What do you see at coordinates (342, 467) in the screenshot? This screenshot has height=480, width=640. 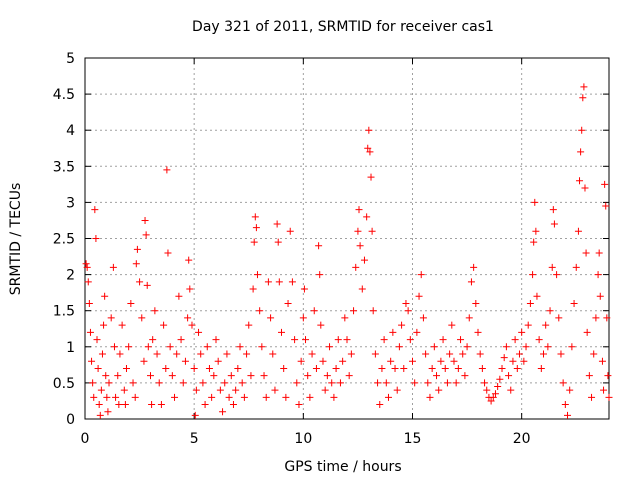 I see `x-axis-label: GPS time / hours` at bounding box center [342, 467].